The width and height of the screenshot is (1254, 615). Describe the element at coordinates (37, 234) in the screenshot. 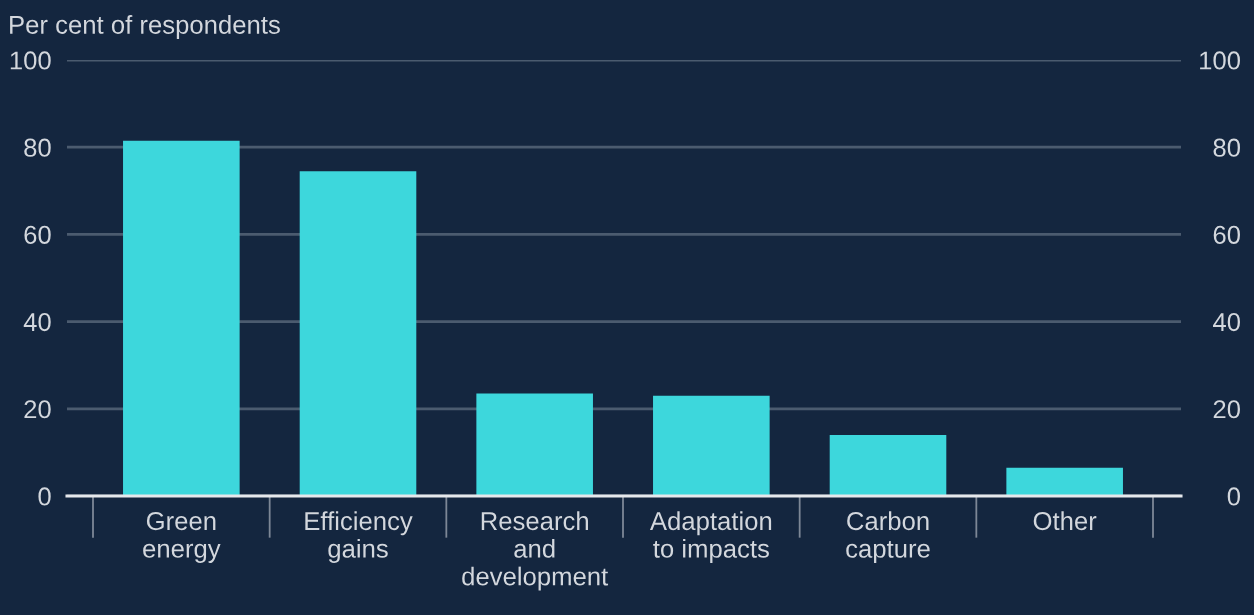

I see `y-tick-label: 60` at that location.